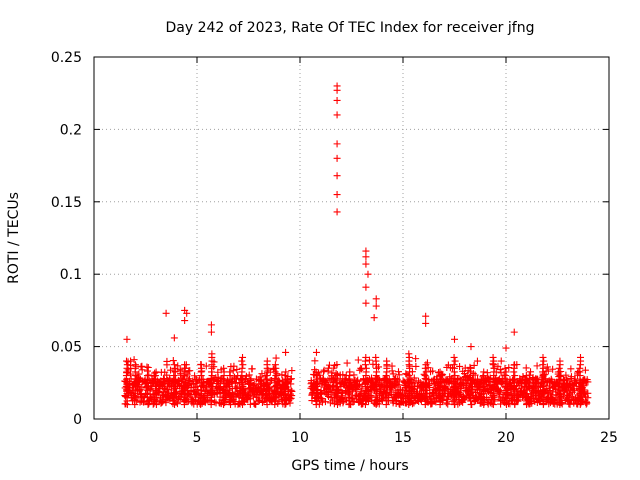 This screenshot has width=640, height=480. I want to click on y-tick-label: 0.2, so click(71, 130).